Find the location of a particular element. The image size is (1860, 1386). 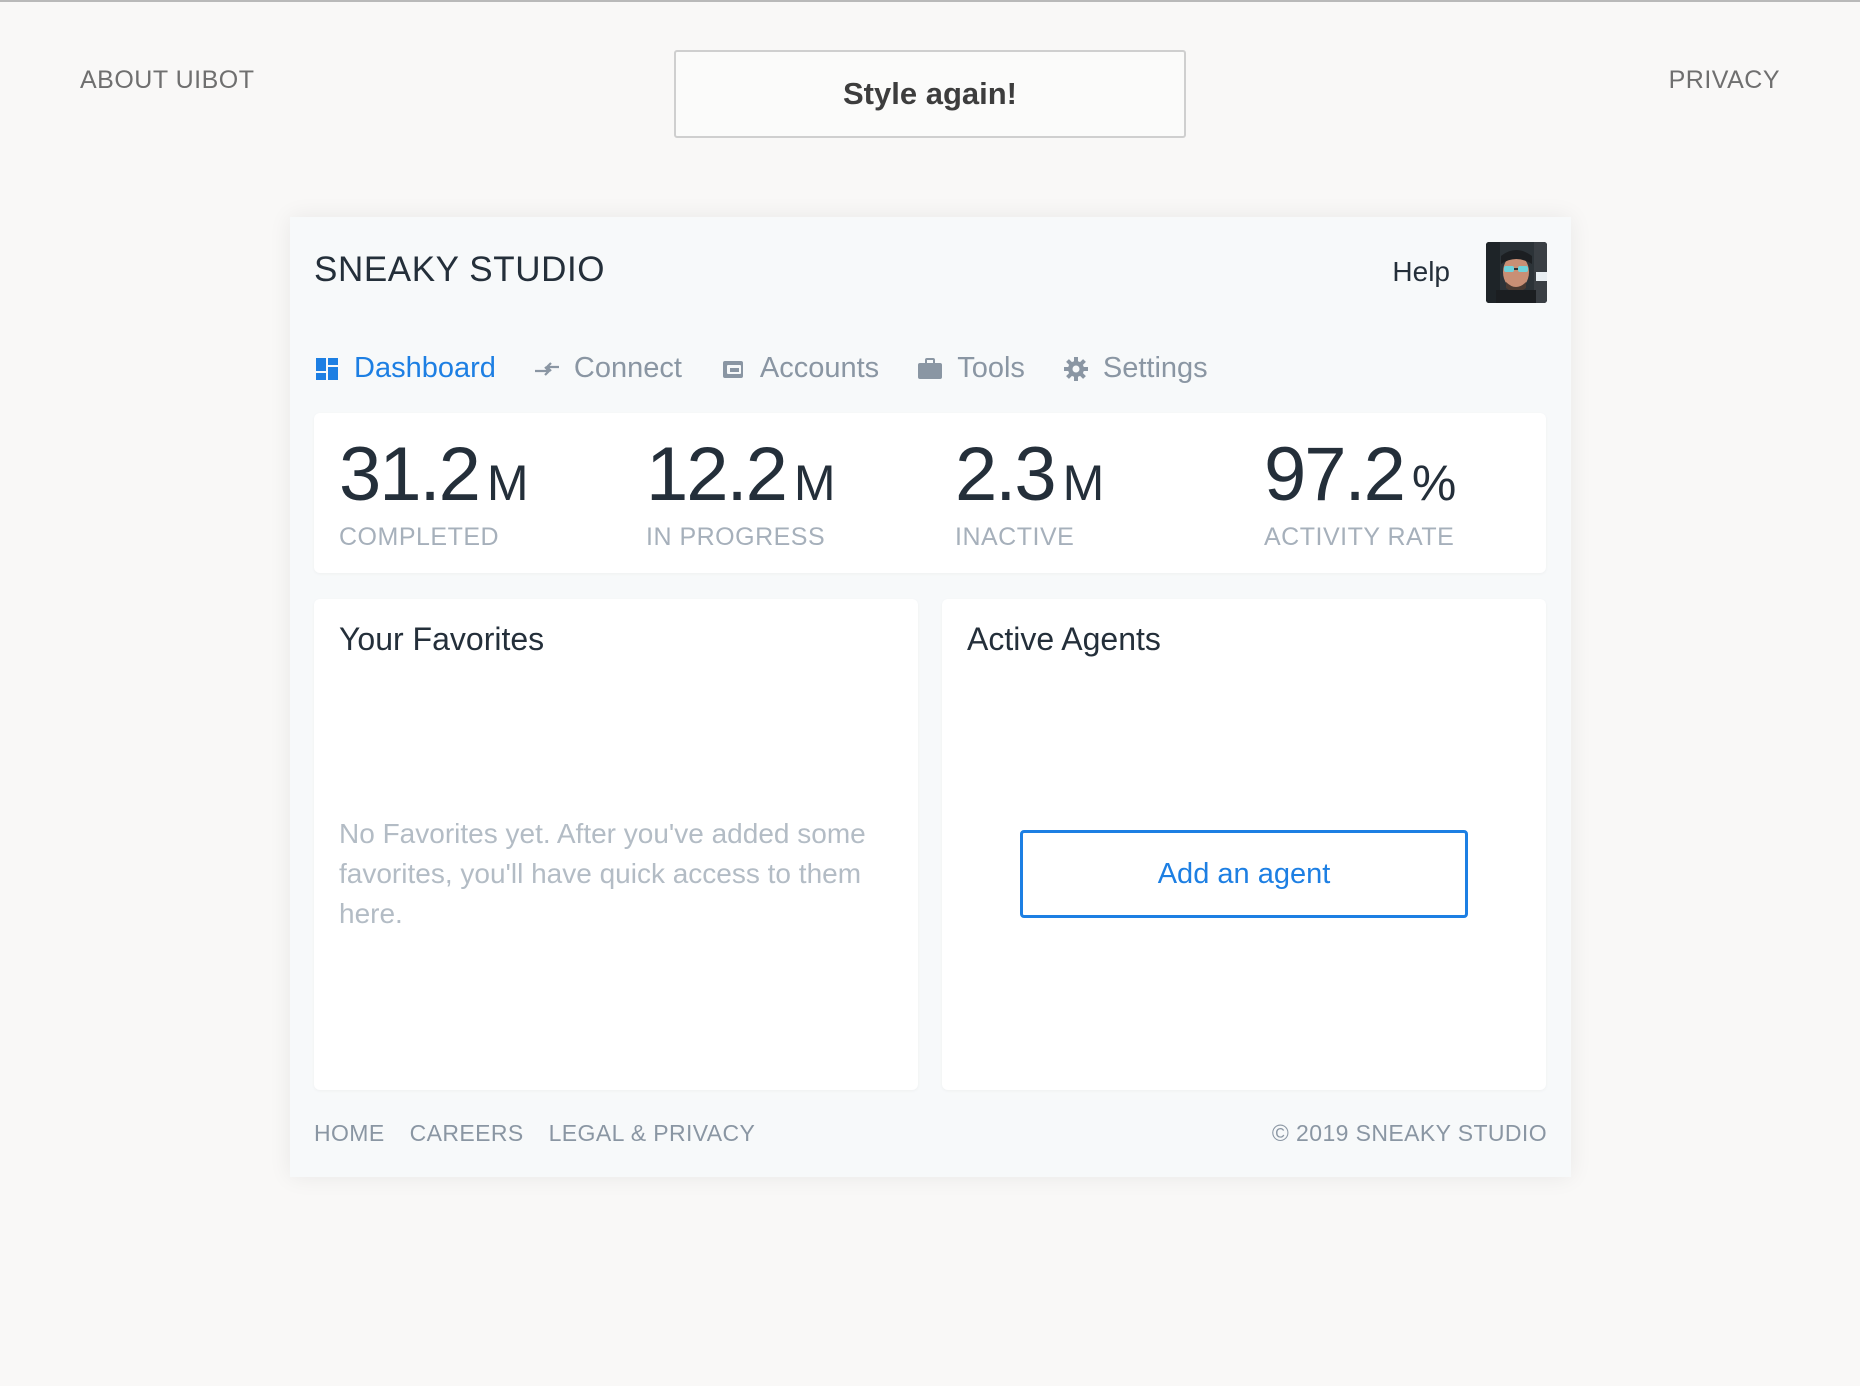

stat-label: INACTIVE is located at coordinates (1015, 537).